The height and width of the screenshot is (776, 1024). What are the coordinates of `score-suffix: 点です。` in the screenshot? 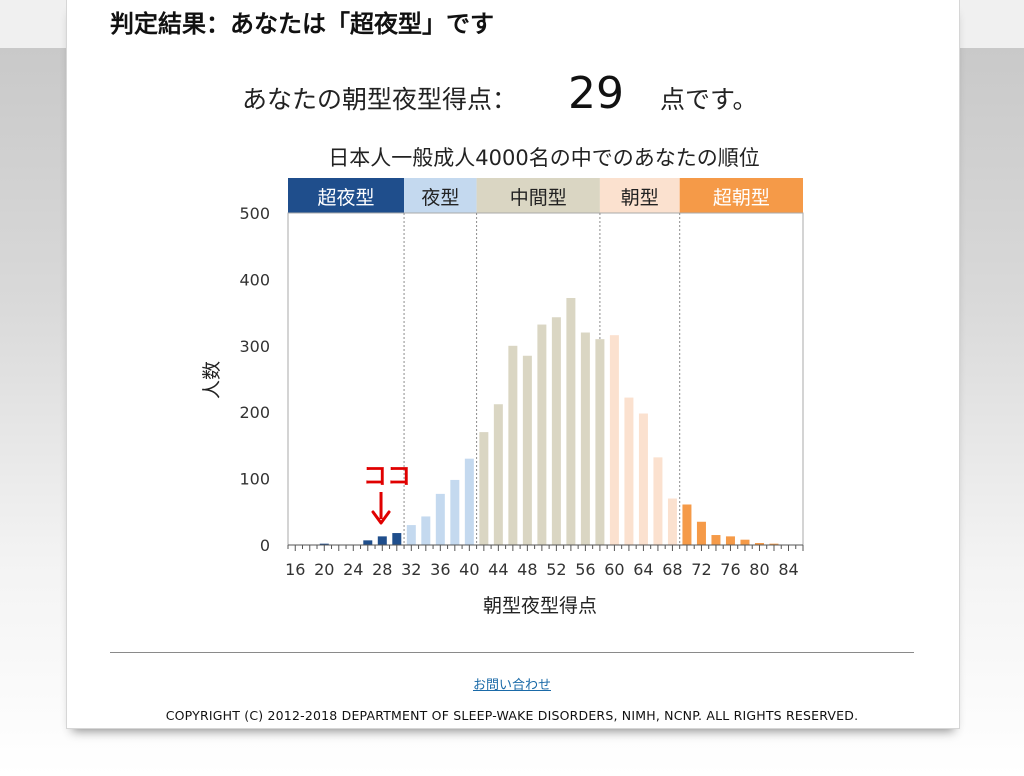 It's located at (709, 99).